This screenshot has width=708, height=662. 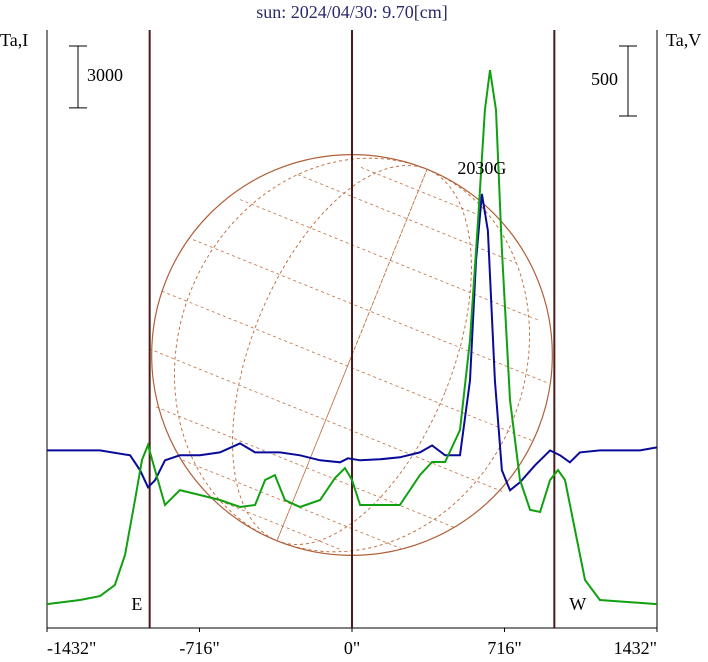 What do you see at coordinates (481, 168) in the screenshot?
I see `annotation: 2030G` at bounding box center [481, 168].